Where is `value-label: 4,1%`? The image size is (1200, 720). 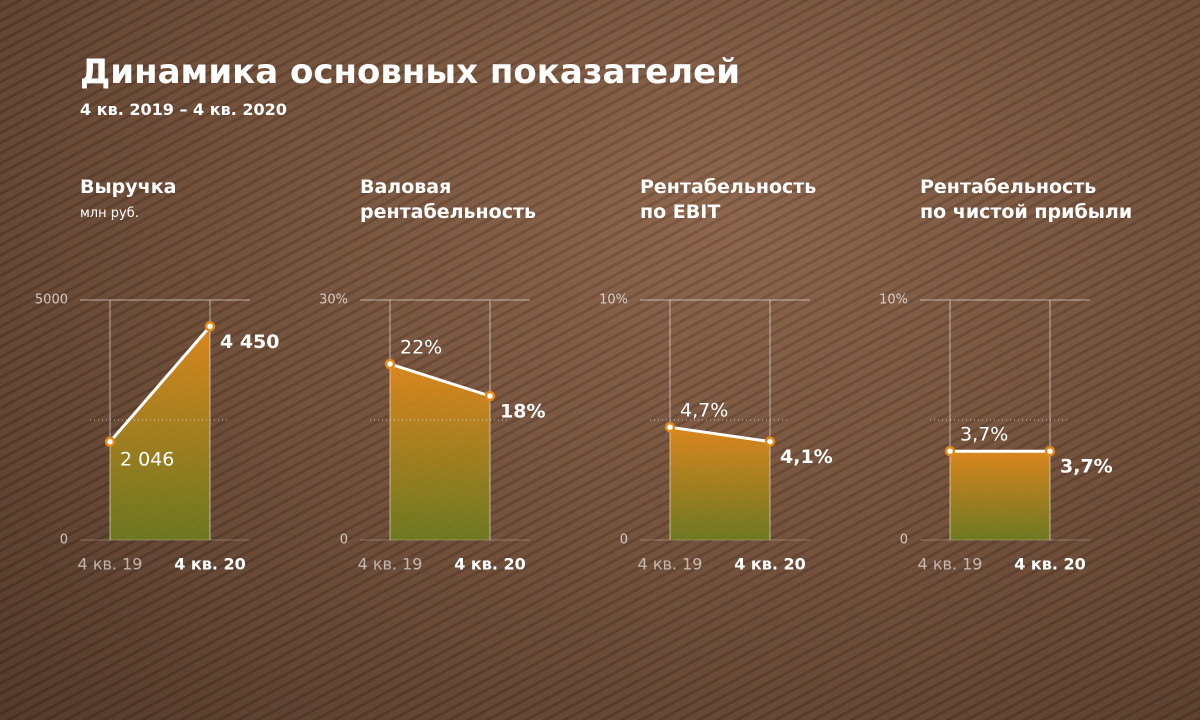 value-label: 4,1% is located at coordinates (806, 457).